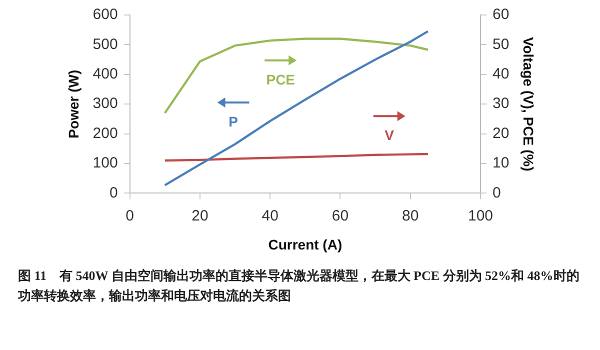  What do you see at coordinates (105, 103) in the screenshot?
I see `y-tick-label: 300` at bounding box center [105, 103].